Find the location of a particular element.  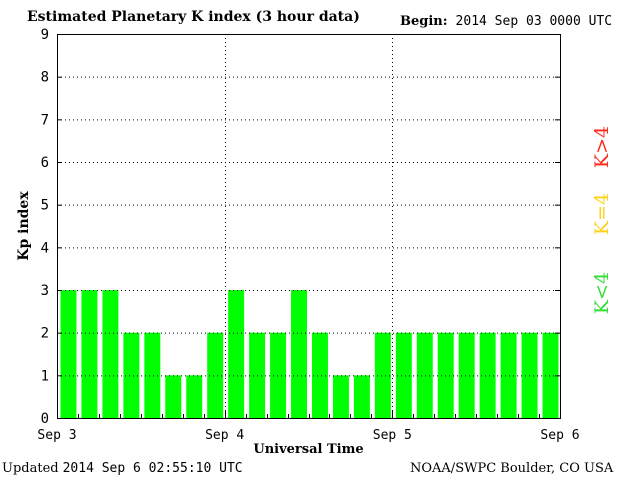

y-axis-label: Kp index is located at coordinates (24, 226).